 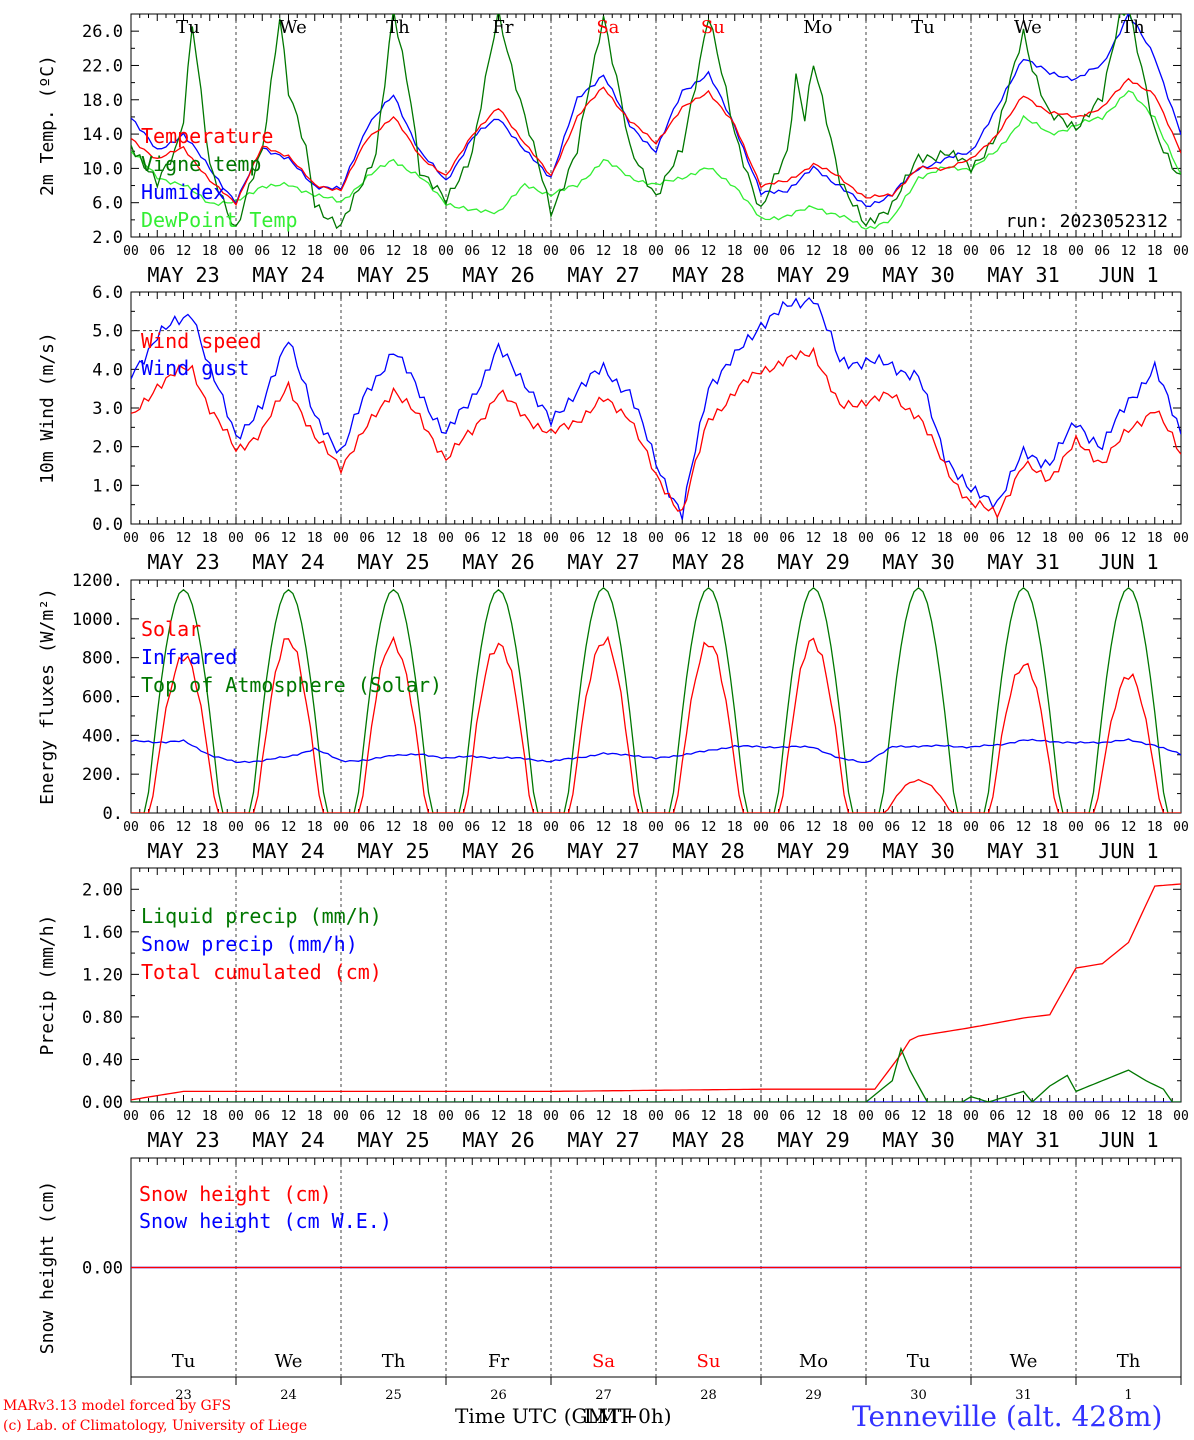 What do you see at coordinates (813, 1395) in the screenshot?
I see `day-number-label: 29` at bounding box center [813, 1395].